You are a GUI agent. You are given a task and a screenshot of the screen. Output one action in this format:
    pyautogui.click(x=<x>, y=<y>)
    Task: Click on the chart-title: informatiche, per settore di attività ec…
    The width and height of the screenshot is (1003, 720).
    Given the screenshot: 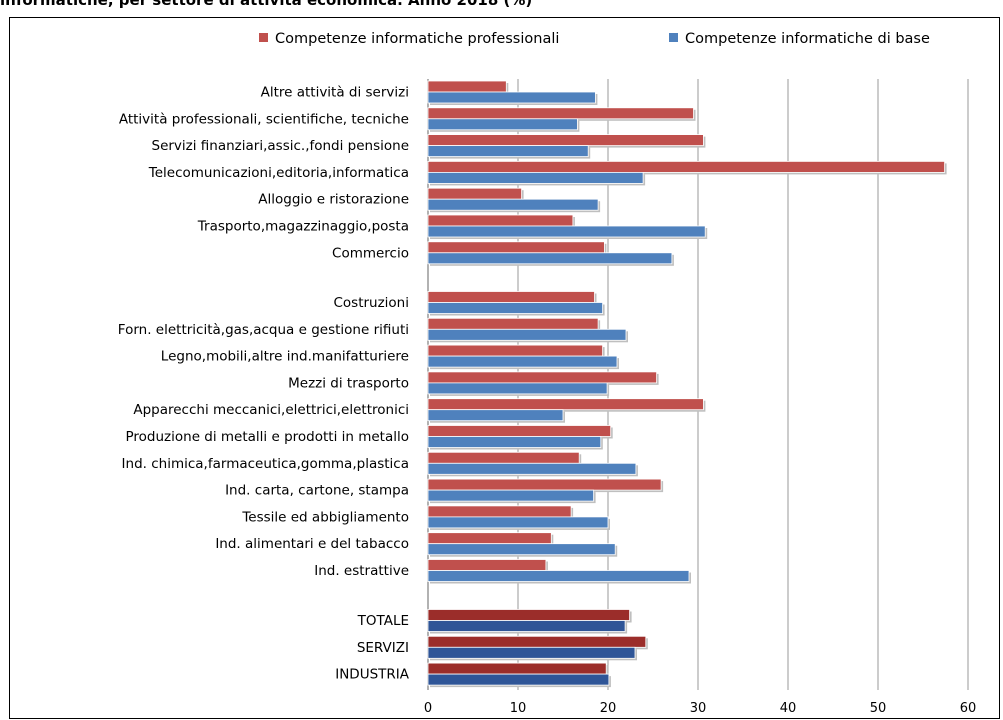 What is the action you would take?
    pyautogui.click(x=266, y=4)
    